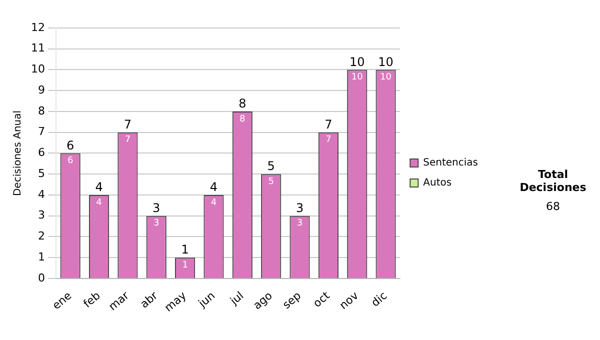  I want to click on y-tick-label: 1, so click(41, 257).